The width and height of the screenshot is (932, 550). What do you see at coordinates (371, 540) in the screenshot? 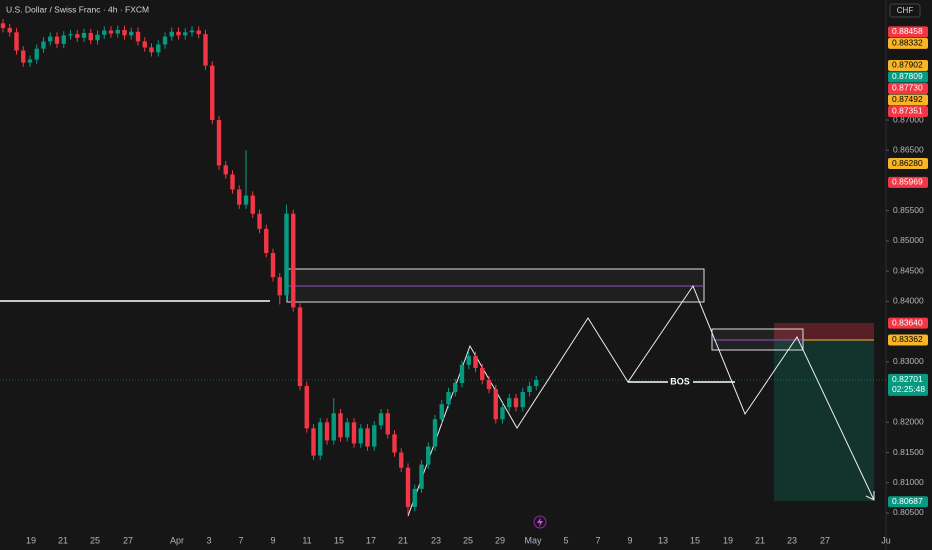
I see `x-tick-label: 17` at bounding box center [371, 540].